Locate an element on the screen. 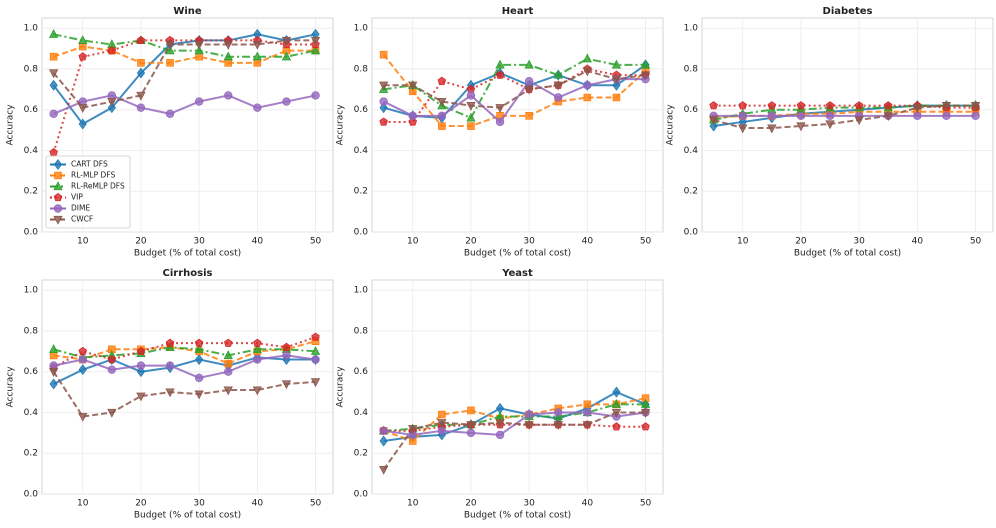 The height and width of the screenshot is (528, 996). legend-label: DIME is located at coordinates (80, 208).